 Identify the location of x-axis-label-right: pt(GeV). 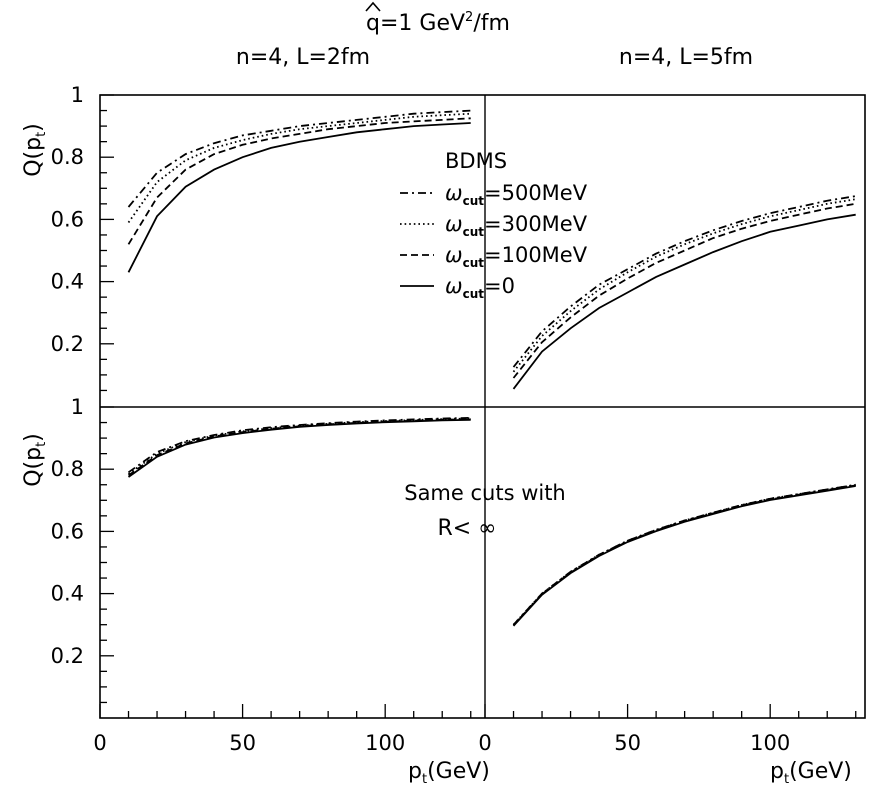
(811, 773).